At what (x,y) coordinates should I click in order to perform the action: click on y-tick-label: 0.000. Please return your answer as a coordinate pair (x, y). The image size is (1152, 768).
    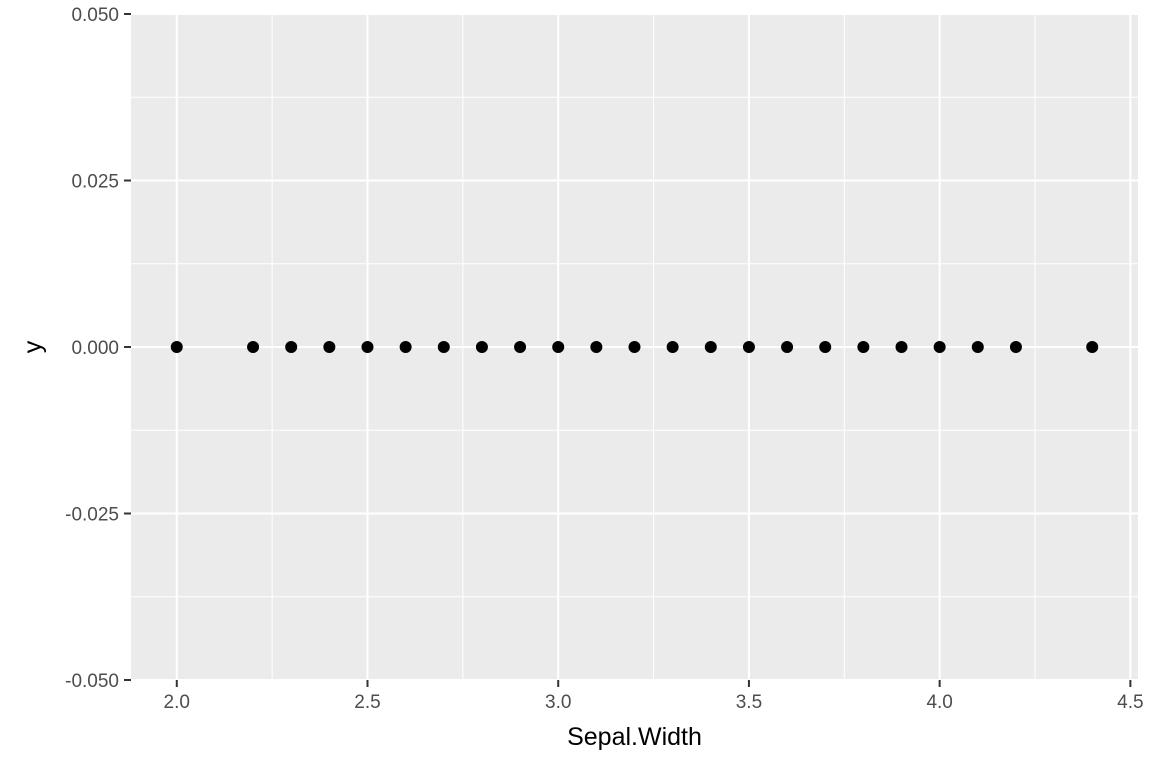
    Looking at the image, I should click on (95, 348).